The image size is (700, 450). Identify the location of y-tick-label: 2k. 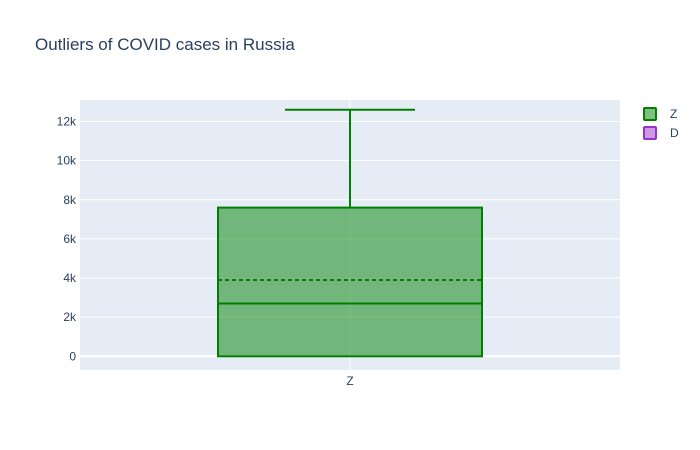
(70, 317).